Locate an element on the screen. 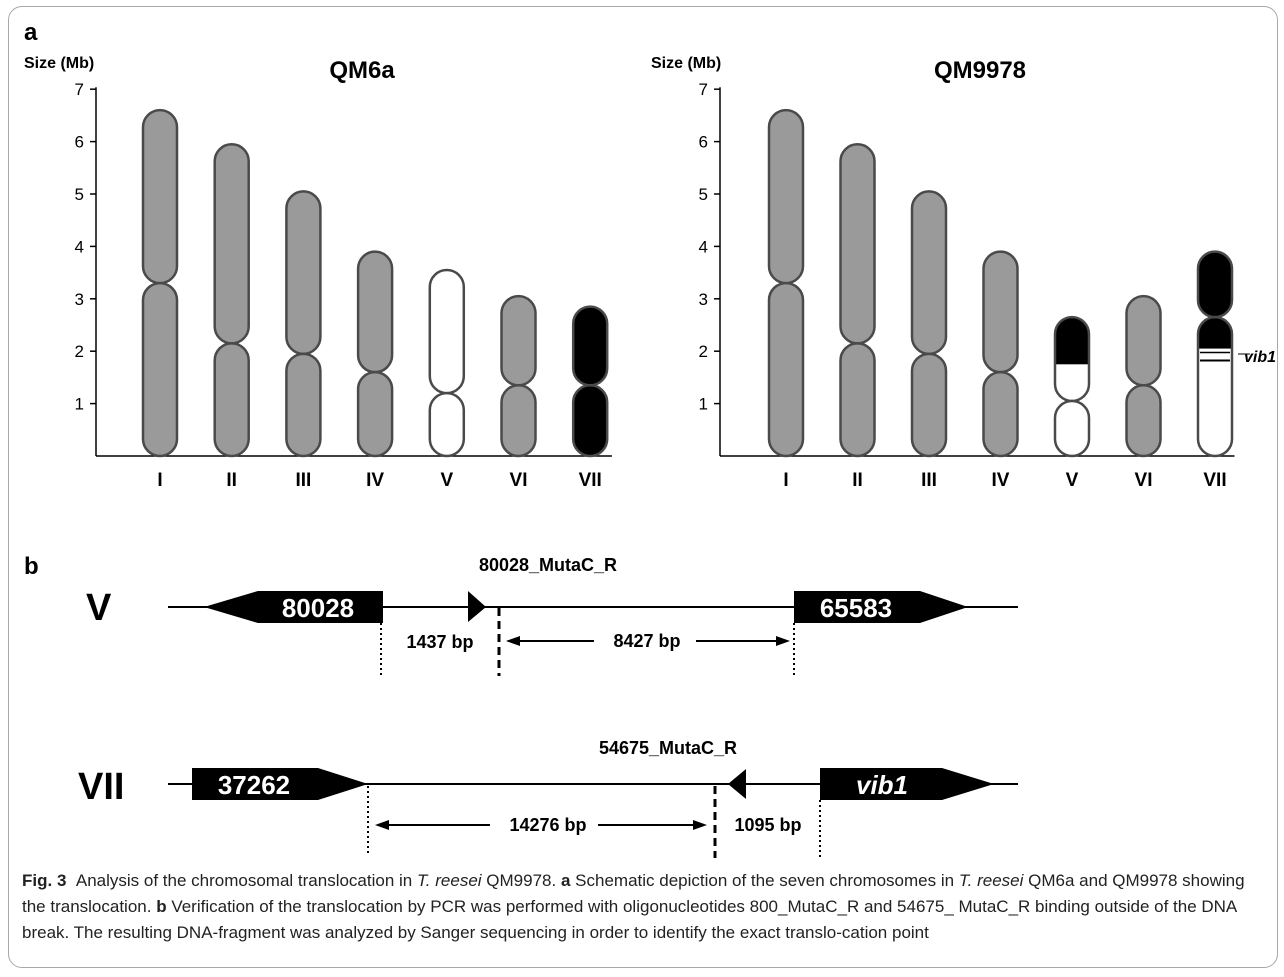 The width and height of the screenshot is (1284, 977). caption-species-2: T. reesei is located at coordinates (991, 880).